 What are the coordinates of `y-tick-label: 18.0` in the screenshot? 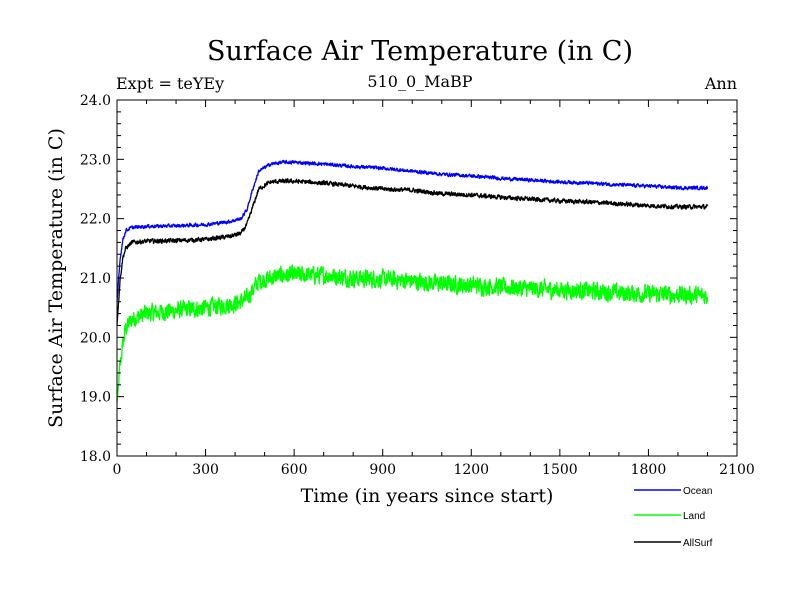 It's located at (95, 457).